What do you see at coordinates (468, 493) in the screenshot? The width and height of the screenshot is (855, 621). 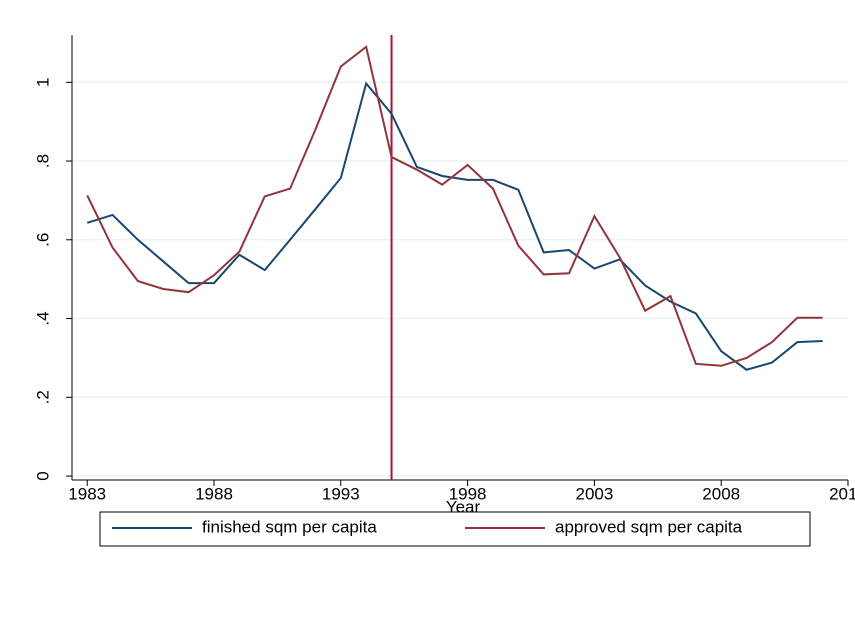 I see `x-tick-label: 1998` at bounding box center [468, 493].